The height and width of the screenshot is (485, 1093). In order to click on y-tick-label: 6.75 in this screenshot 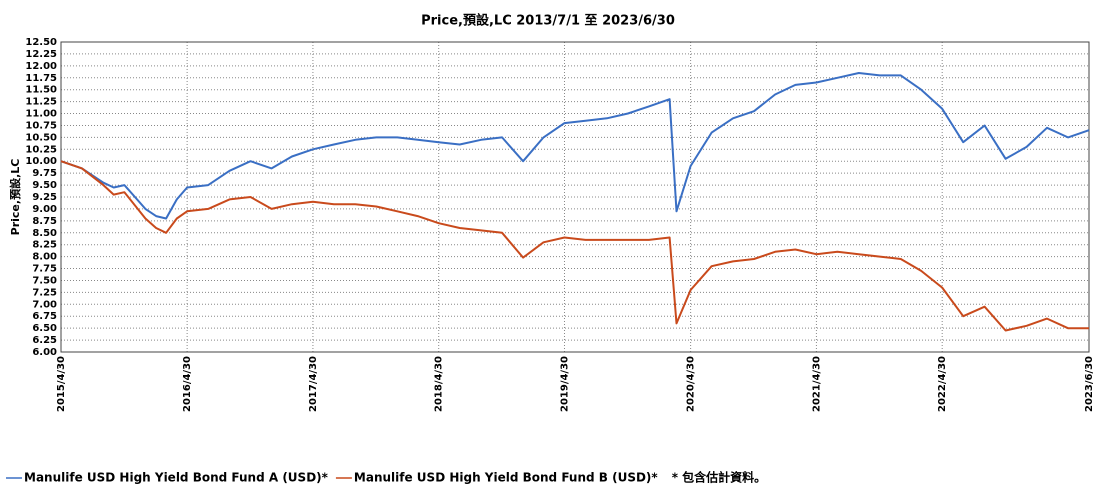, I will do `click(44, 316)`.